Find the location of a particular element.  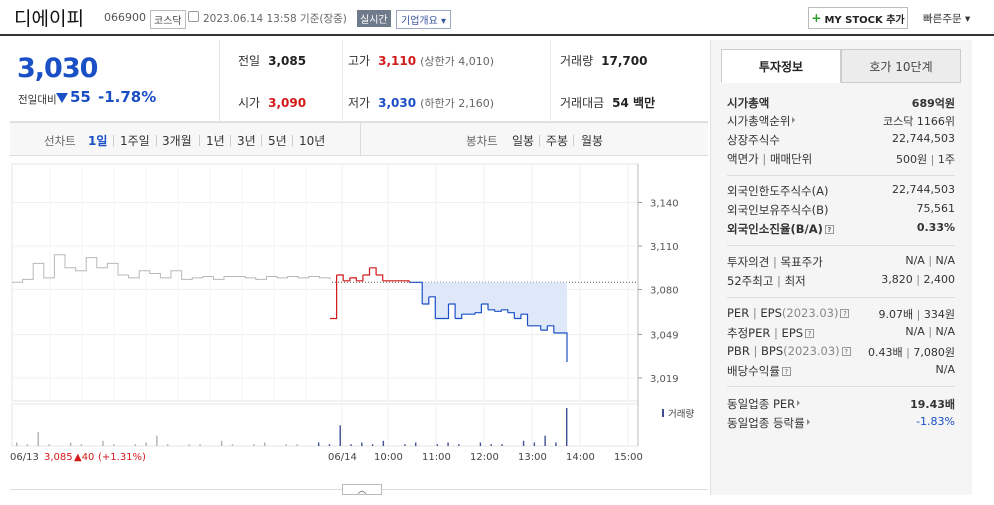

info-label: 외국인소진율(B/A)? is located at coordinates (780, 229).